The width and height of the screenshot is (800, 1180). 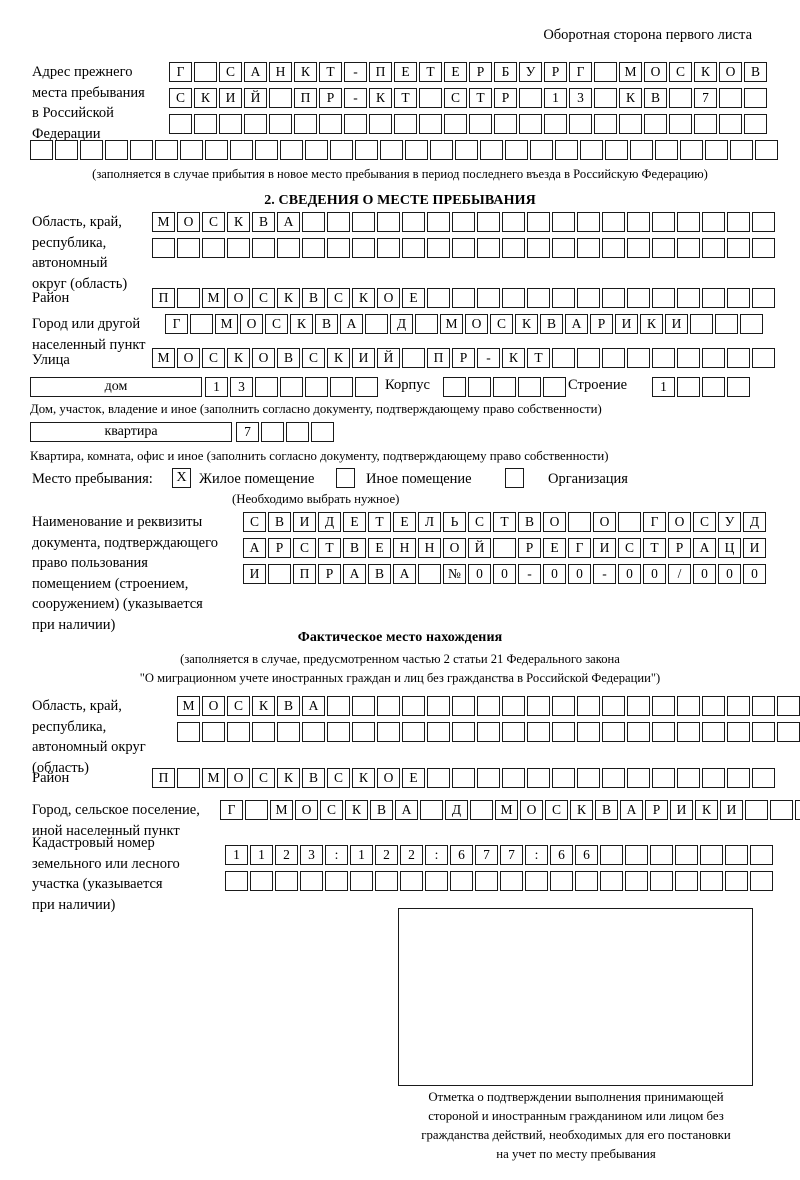 What do you see at coordinates (504, 522) in the screenshot?
I see `char-cell: Т` at bounding box center [504, 522].